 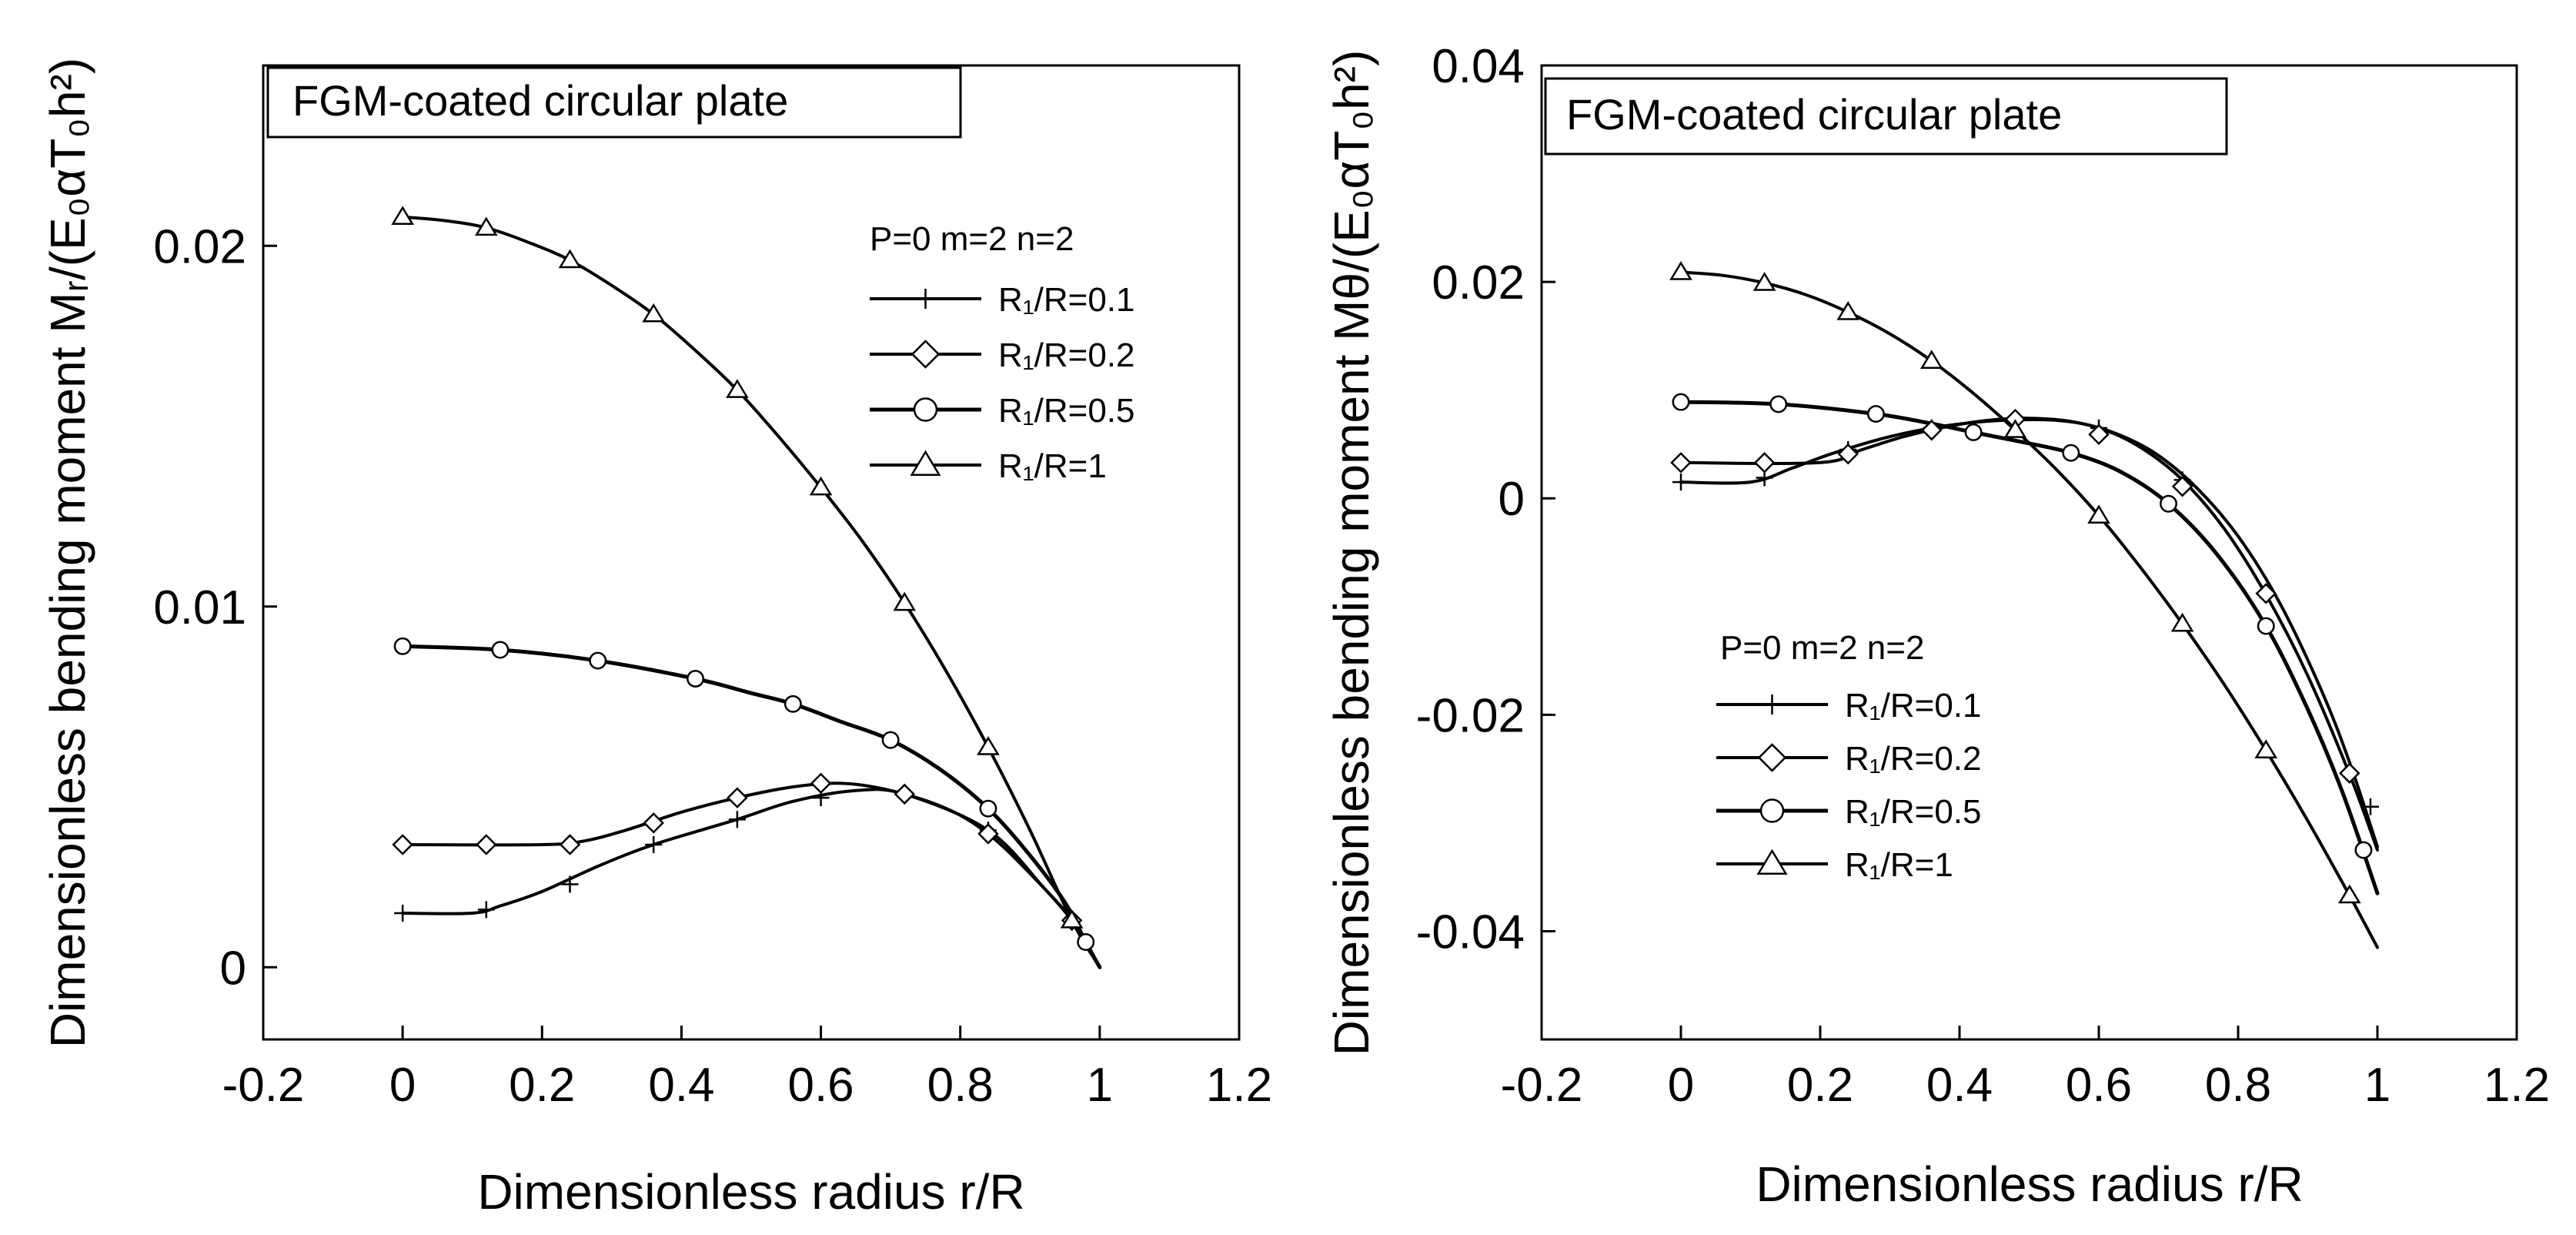 I want to click on x-tick-label--0p2: -0.2, so click(x=263, y=1085).